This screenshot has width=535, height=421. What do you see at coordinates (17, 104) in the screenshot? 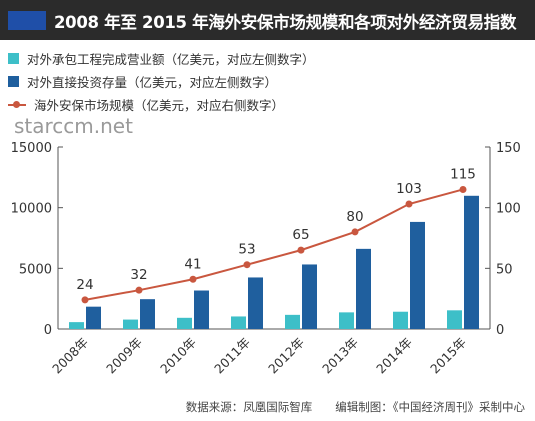
I see `legend-swatch-line` at bounding box center [17, 104].